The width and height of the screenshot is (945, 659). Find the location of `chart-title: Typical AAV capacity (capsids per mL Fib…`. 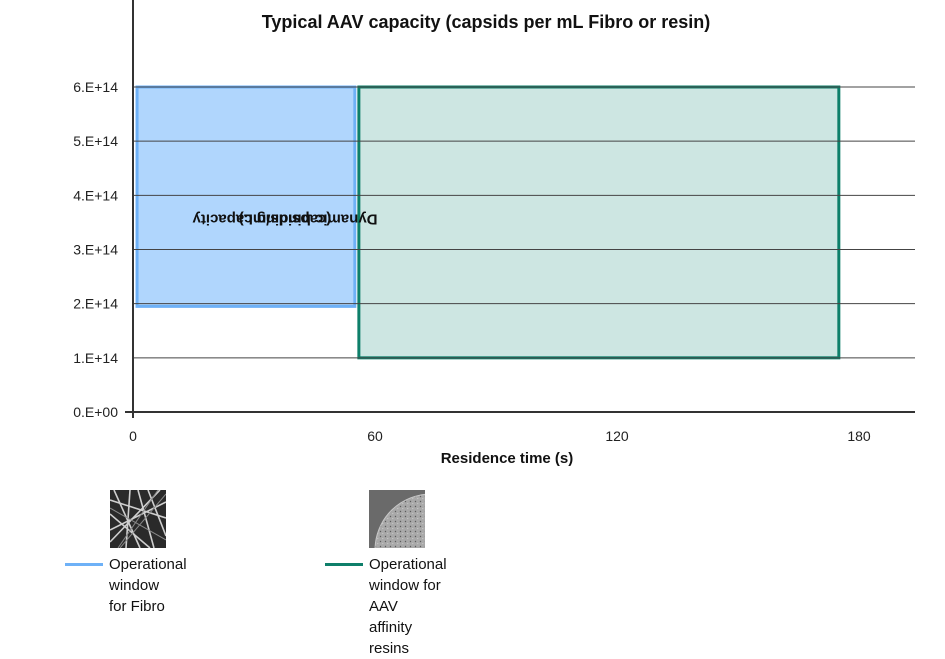

chart-title: Typical AAV capacity (capsids per mL Fib… is located at coordinates (486, 22).